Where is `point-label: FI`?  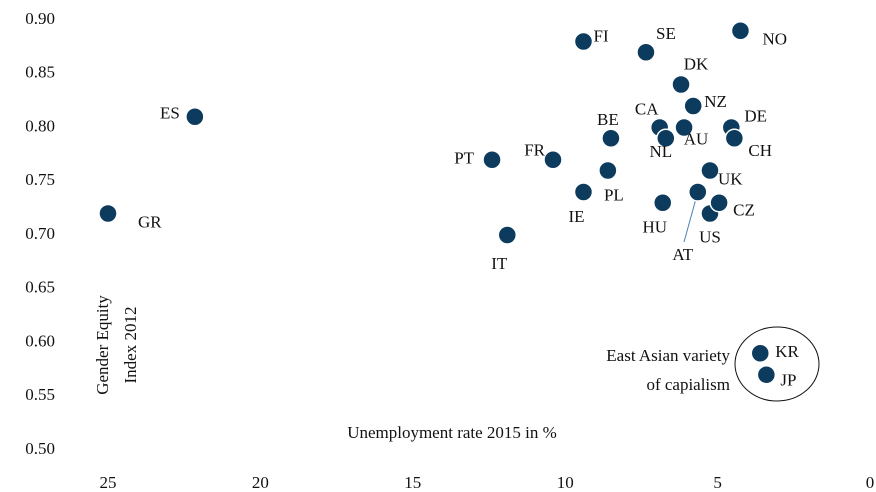
point-label: FI is located at coordinates (600, 35).